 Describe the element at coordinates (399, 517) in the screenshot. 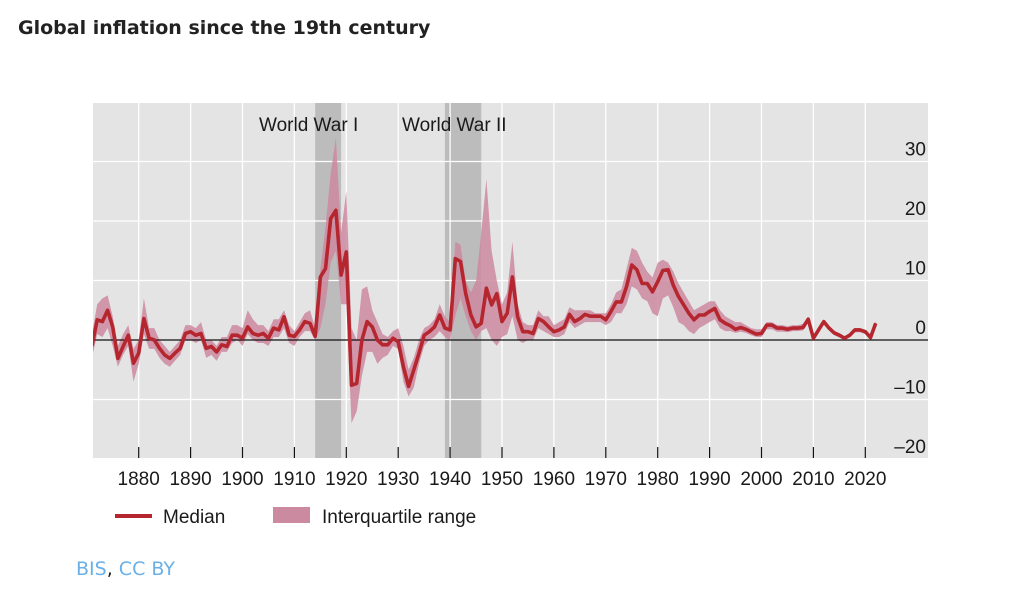

I see `legend-iqr-label: Interquartile range` at that location.